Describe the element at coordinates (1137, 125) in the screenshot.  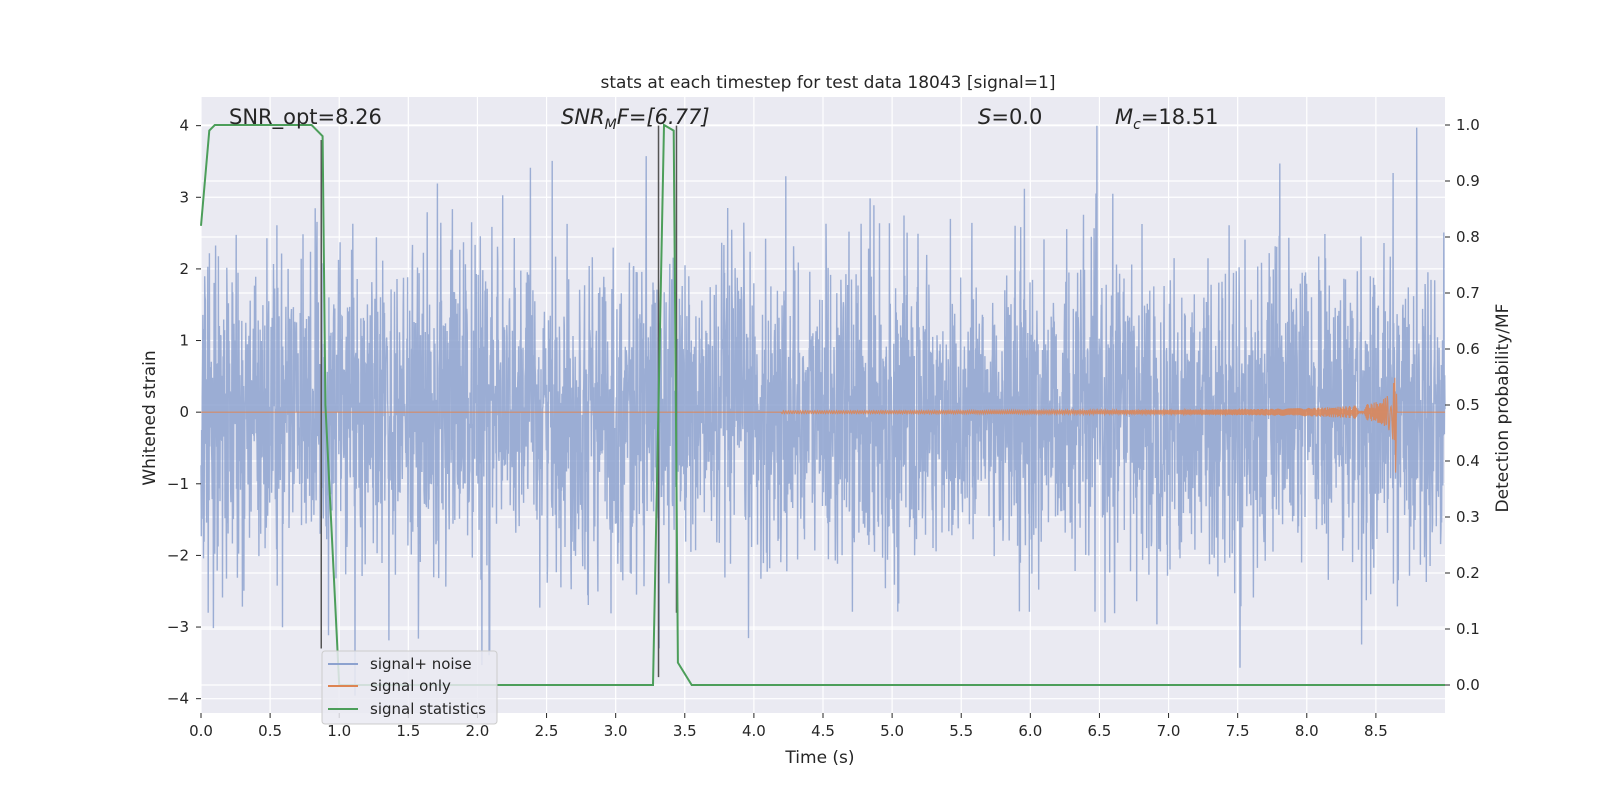
I see `annotation-mc-sub: c` at that location.